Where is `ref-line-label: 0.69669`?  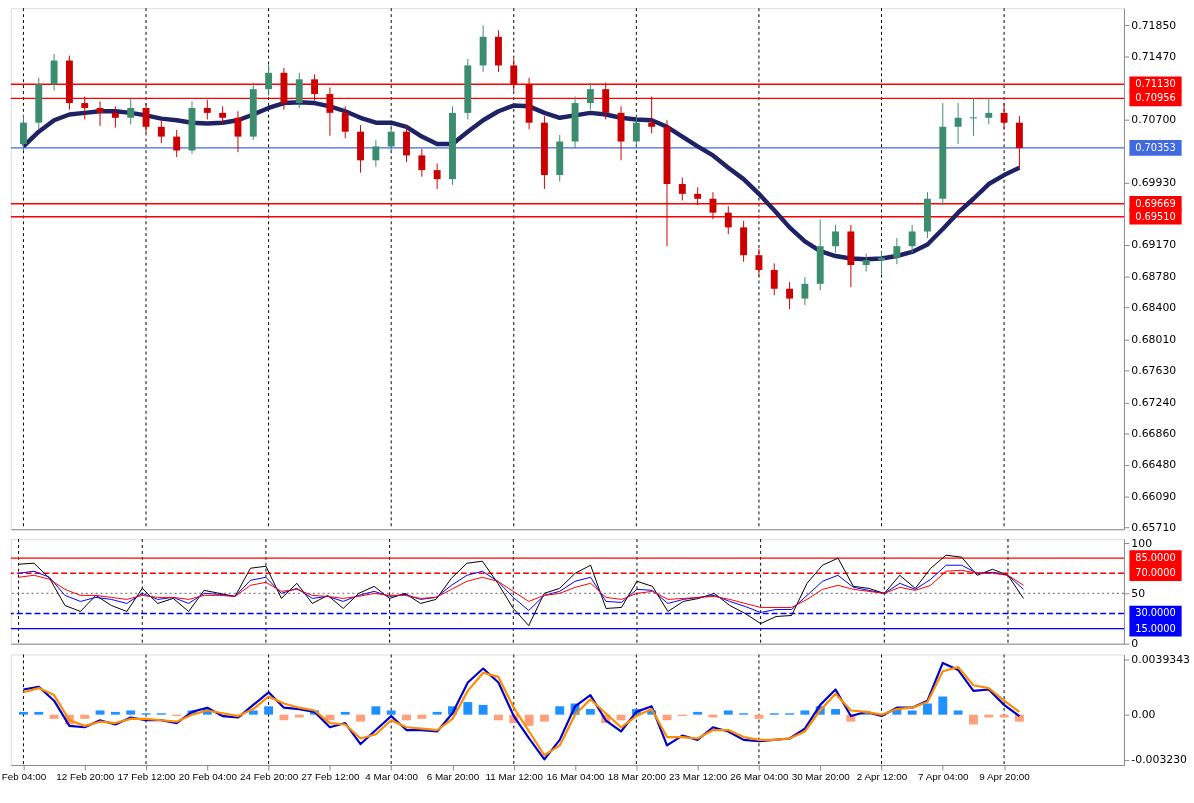 ref-line-label: 0.69669 is located at coordinates (1155, 203).